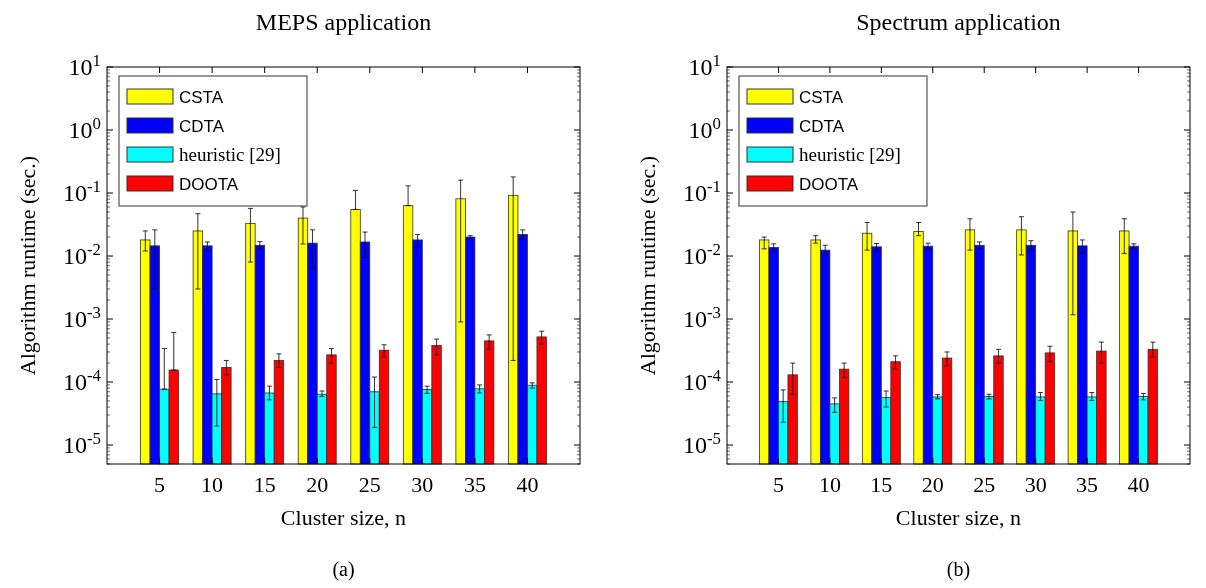  What do you see at coordinates (343, 22) in the screenshot?
I see `chart-title: MEPS application` at bounding box center [343, 22].